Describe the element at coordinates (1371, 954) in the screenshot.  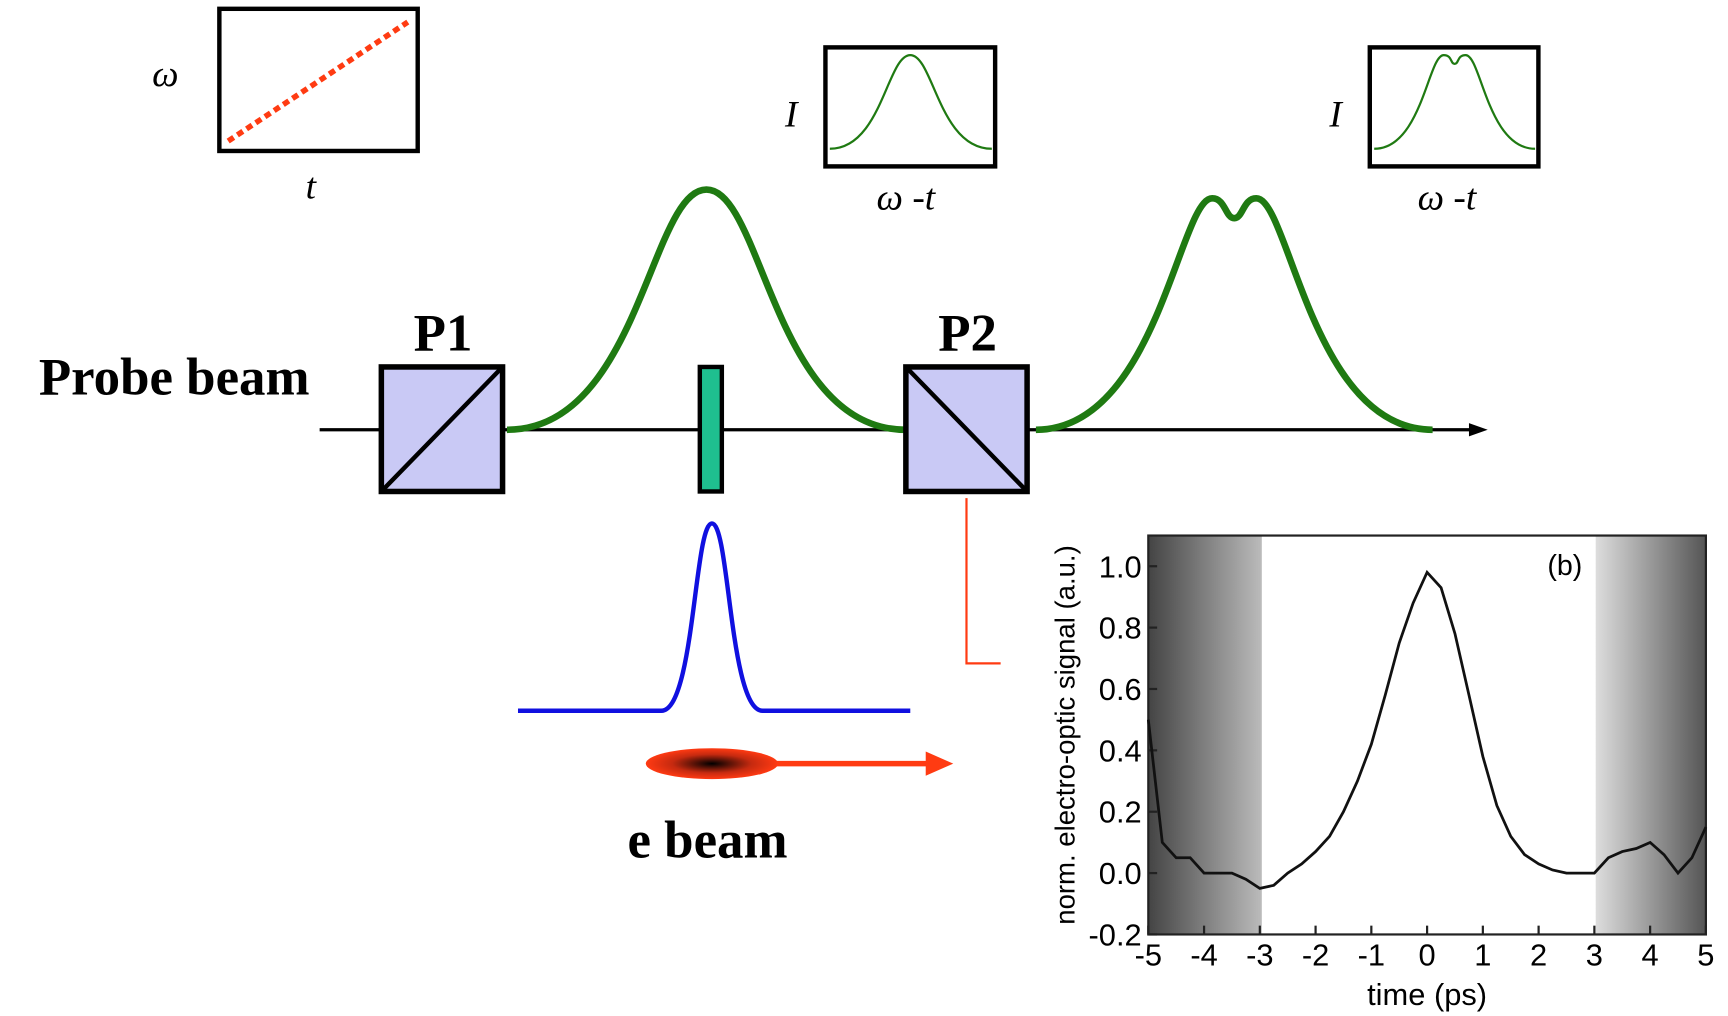
I see `x-tick-label: -1` at that location.